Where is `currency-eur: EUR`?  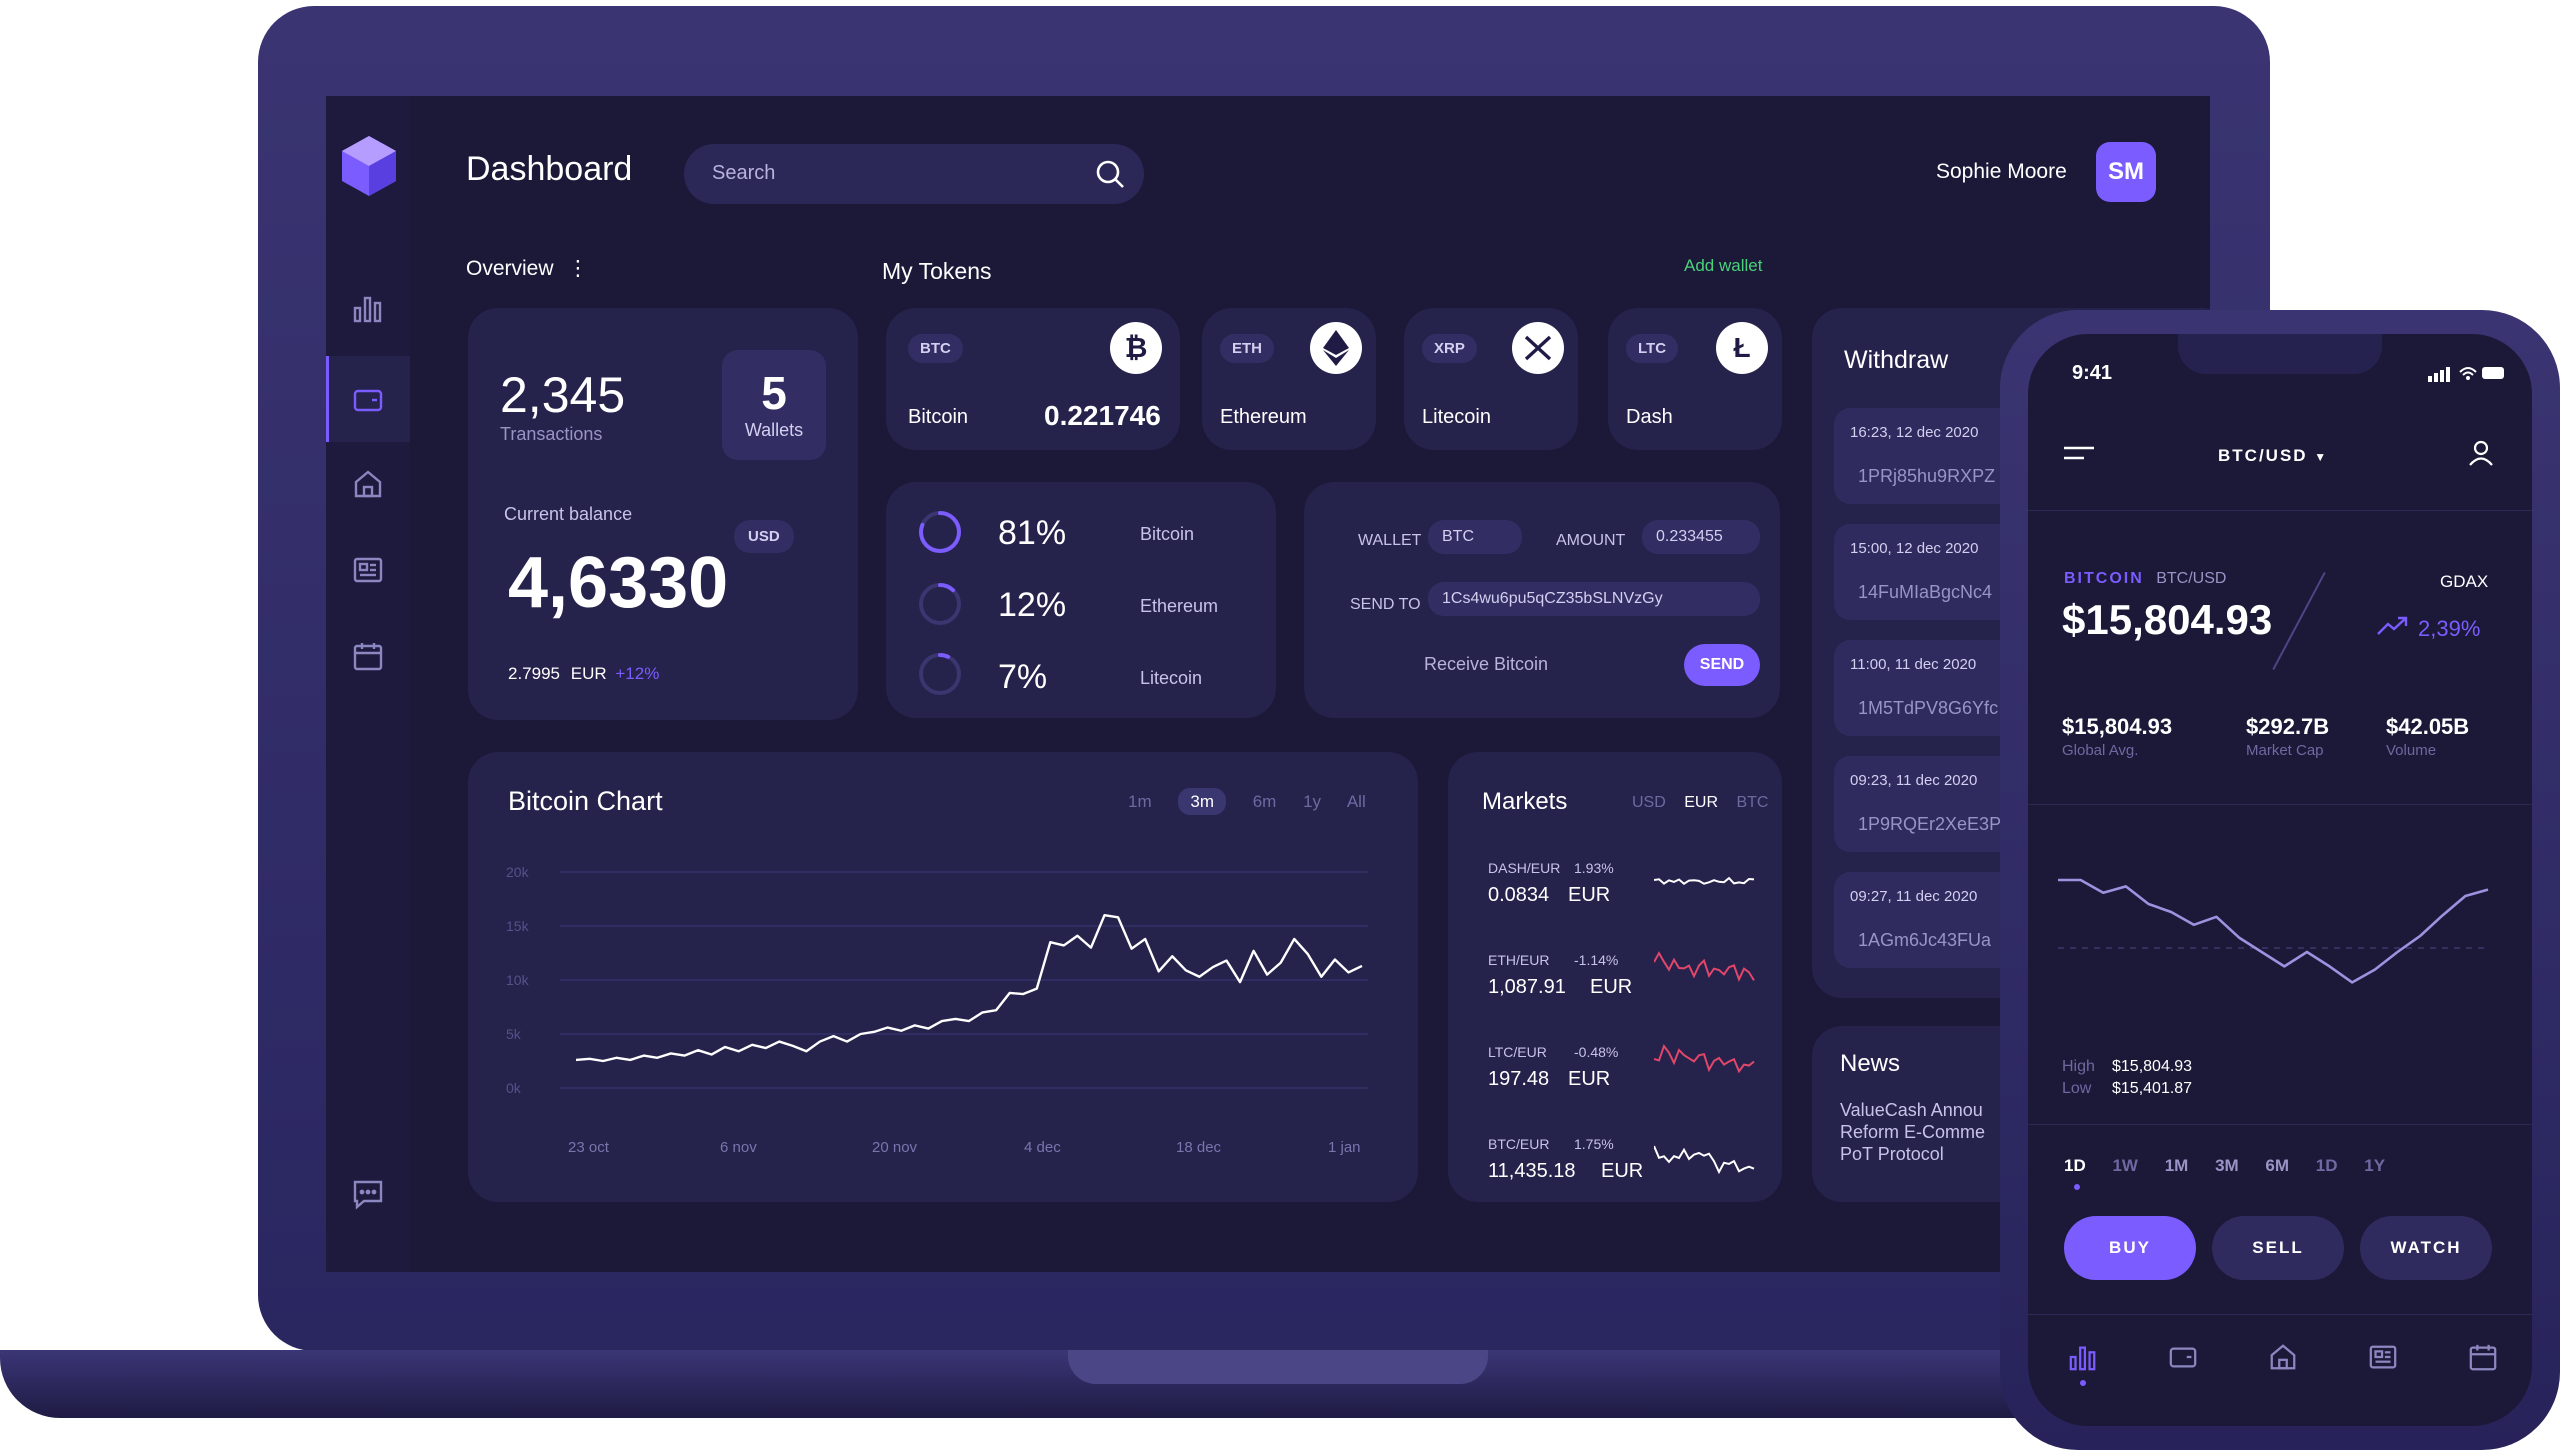
currency-eur: EUR is located at coordinates (1701, 802).